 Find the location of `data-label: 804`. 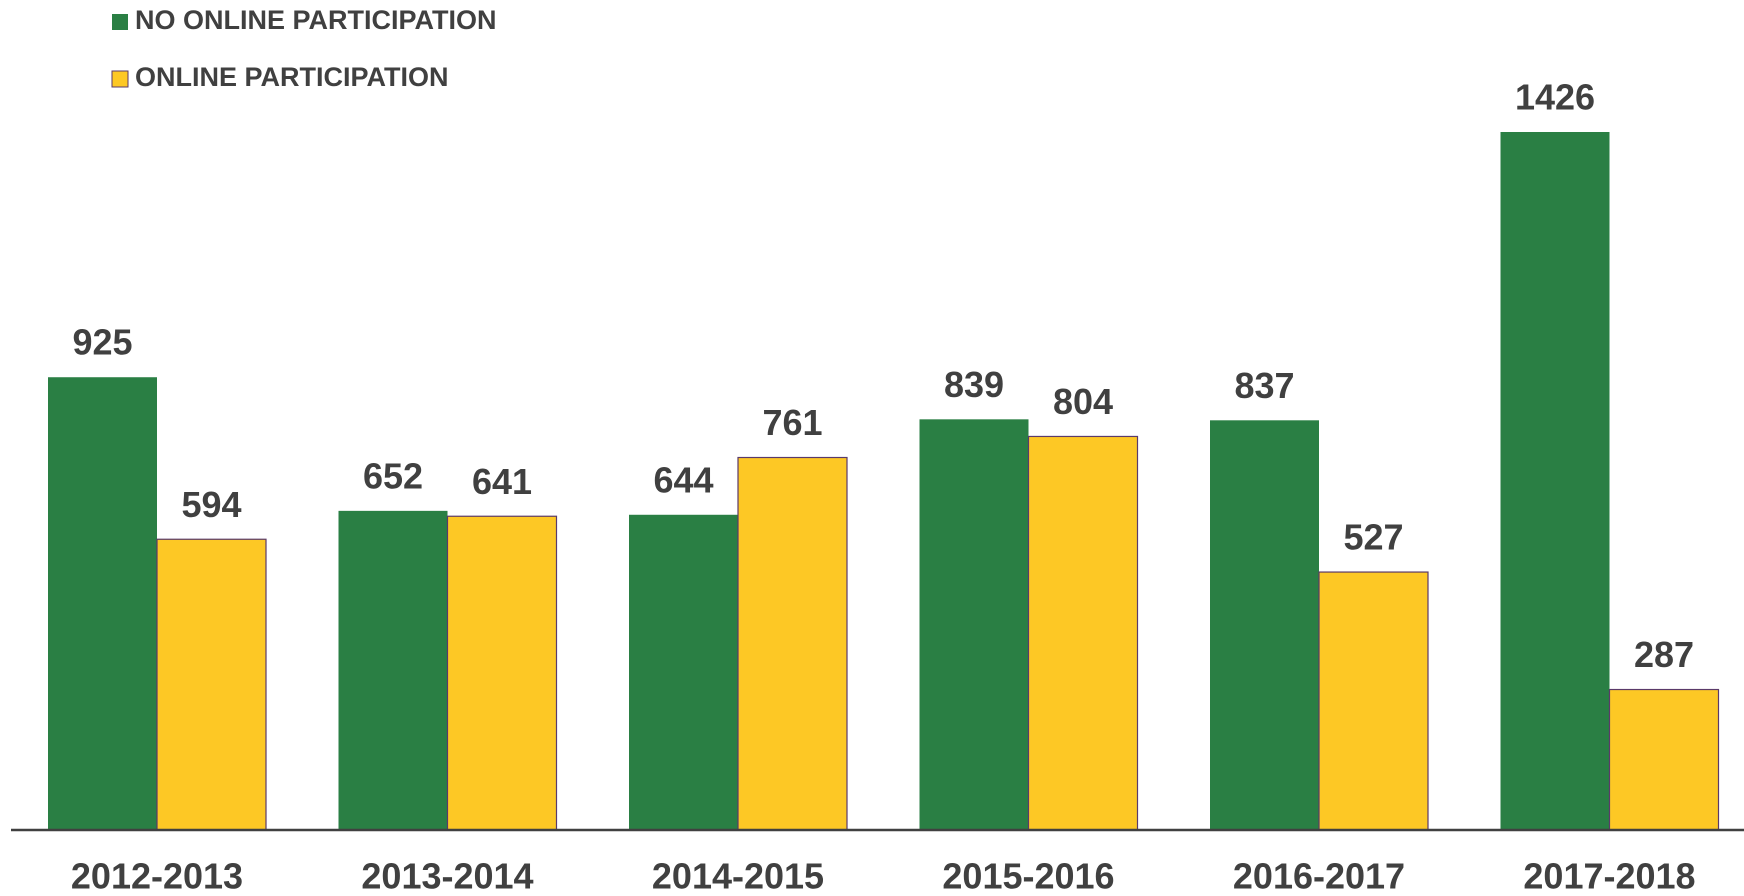

data-label: 804 is located at coordinates (1083, 401).